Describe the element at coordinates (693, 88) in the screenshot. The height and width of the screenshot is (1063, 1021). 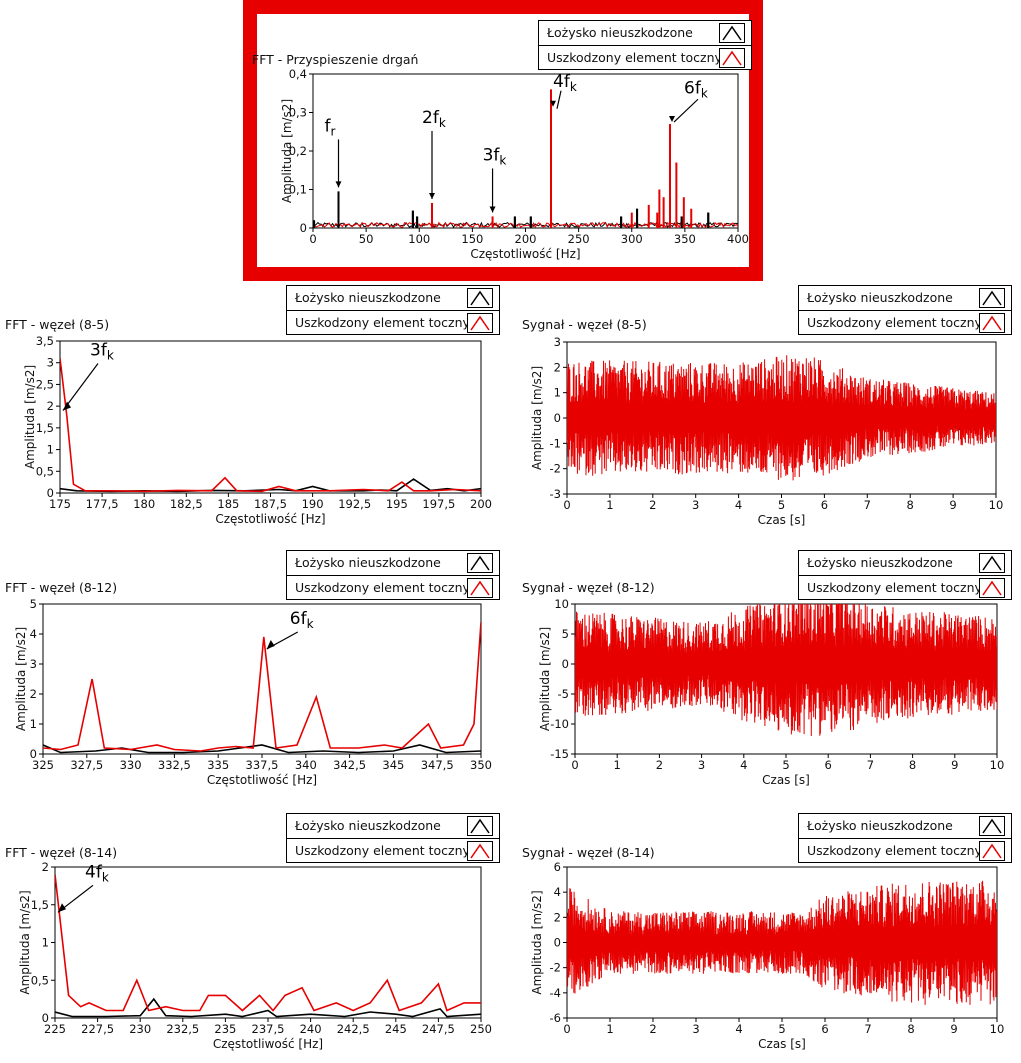
I see `annotation-base: 6f` at that location.